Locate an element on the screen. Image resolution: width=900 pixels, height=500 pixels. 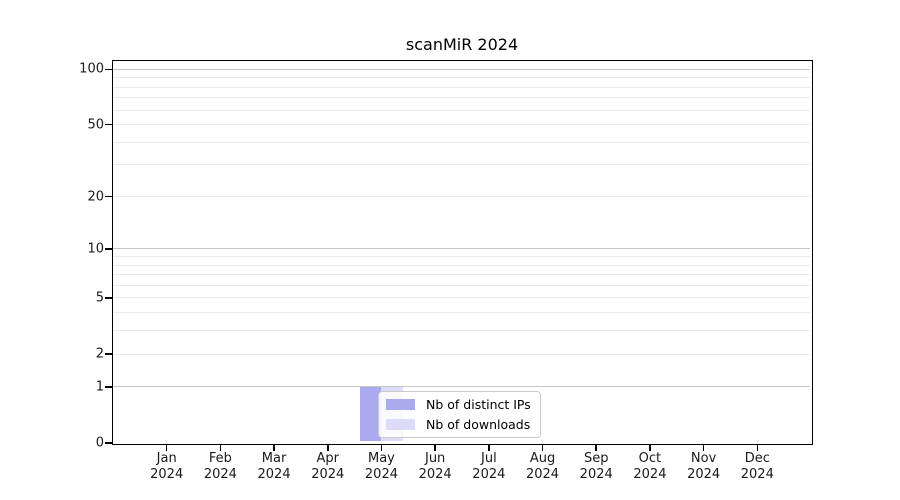
x-tick-month: May is located at coordinates (381, 458).